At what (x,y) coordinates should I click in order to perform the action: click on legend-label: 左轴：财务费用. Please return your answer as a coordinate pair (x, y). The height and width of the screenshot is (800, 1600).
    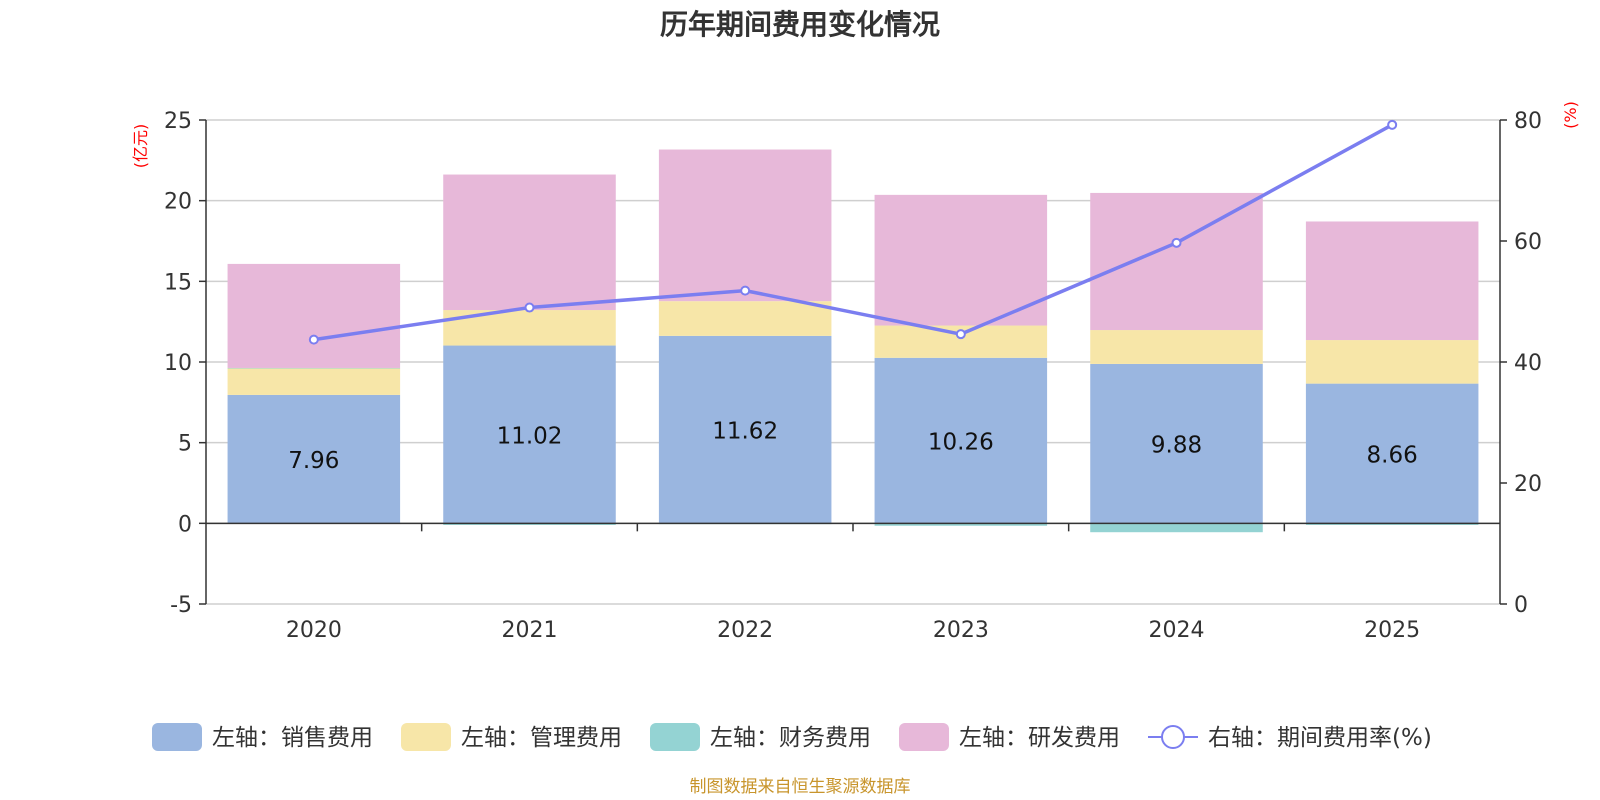
    Looking at the image, I should click on (790, 738).